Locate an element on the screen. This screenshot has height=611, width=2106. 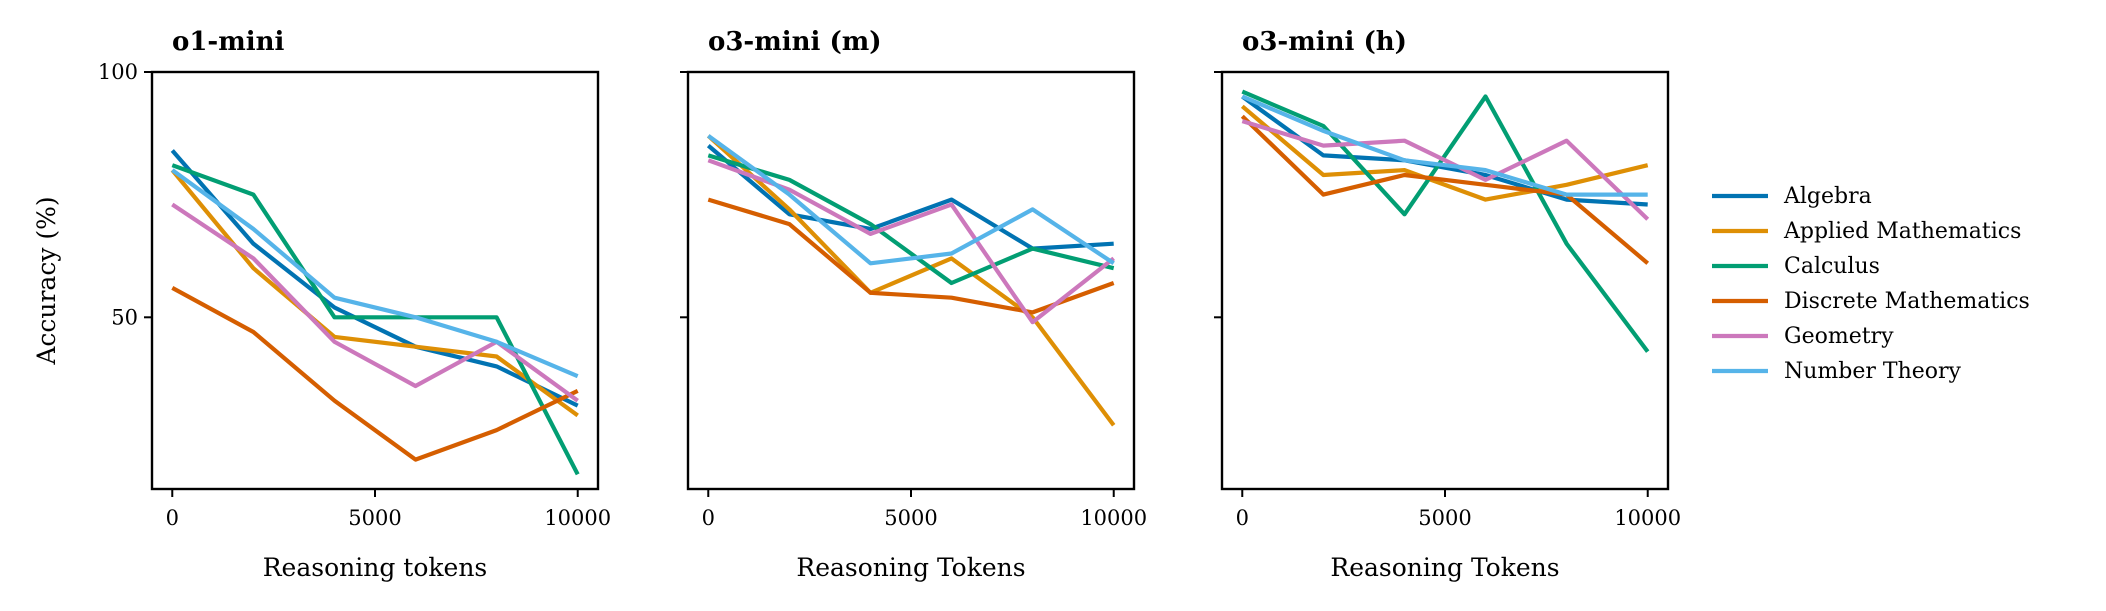
panel-title: o3-mini (m) is located at coordinates (795, 42).